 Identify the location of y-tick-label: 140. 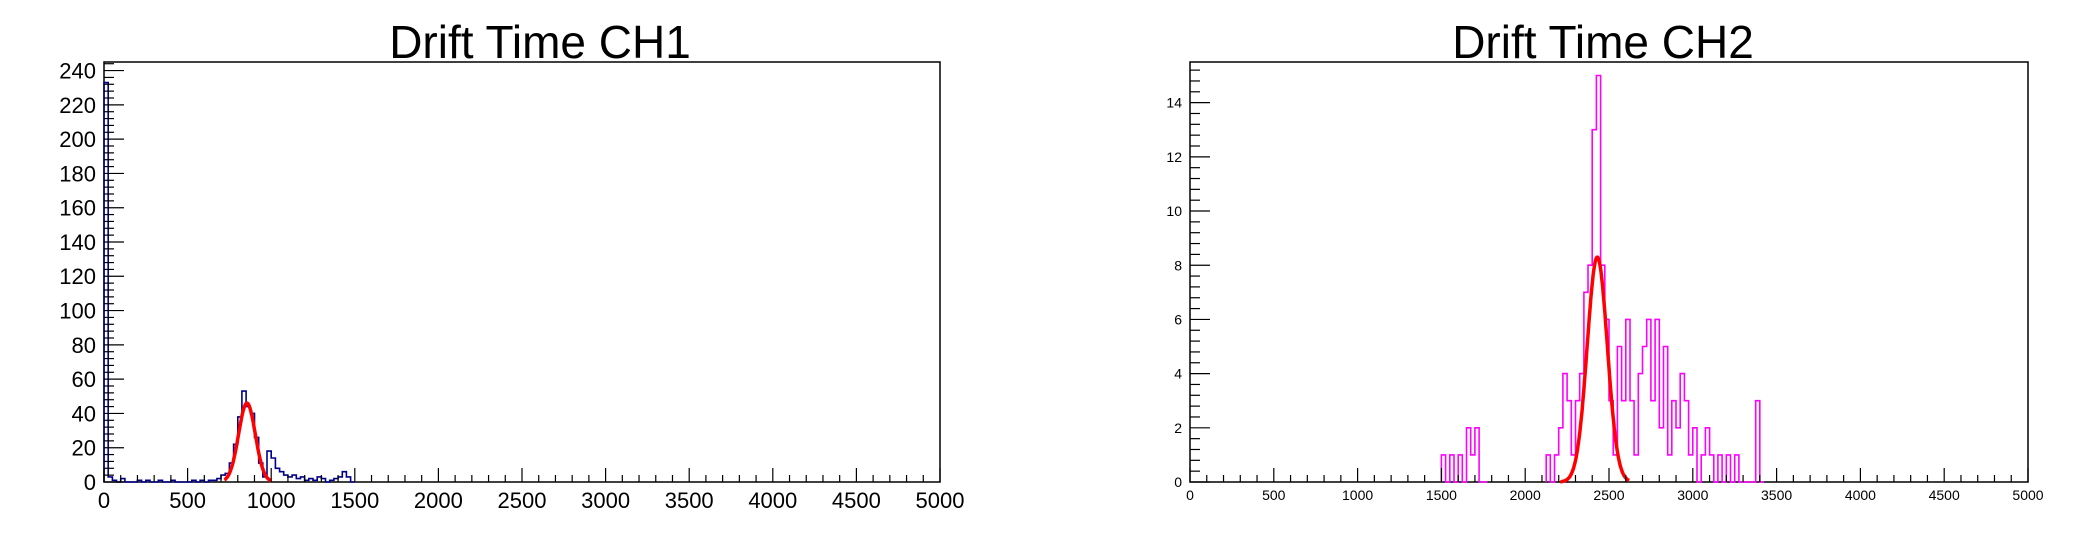
(77, 242).